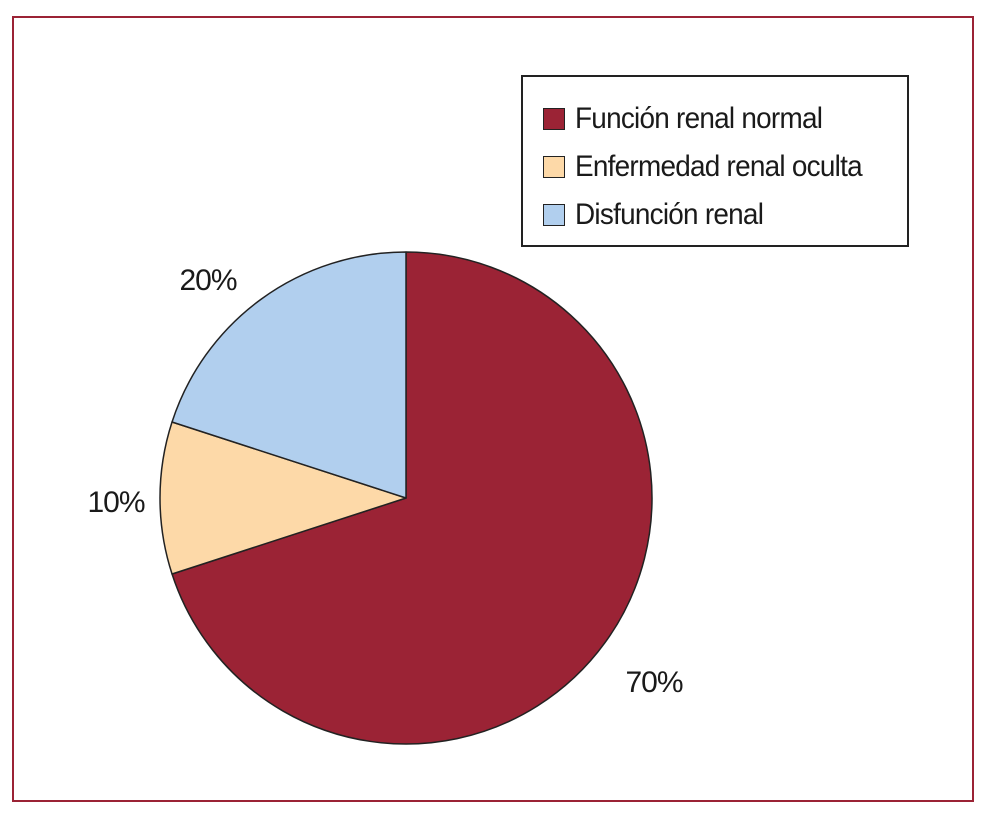  Describe the element at coordinates (115, 502) in the screenshot. I see `pie-slice-label-2: 10%` at that location.